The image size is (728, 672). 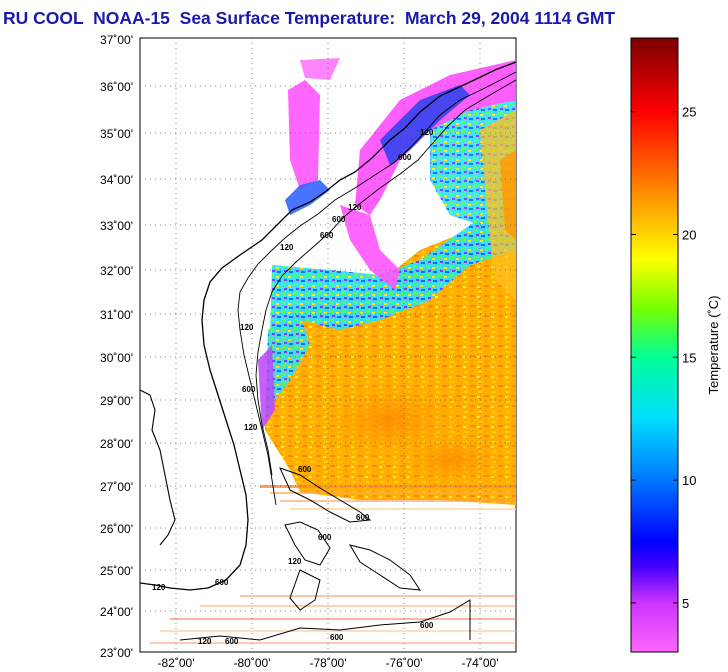 I want to click on lon-tick-label: -82˚00', so click(x=176, y=663).